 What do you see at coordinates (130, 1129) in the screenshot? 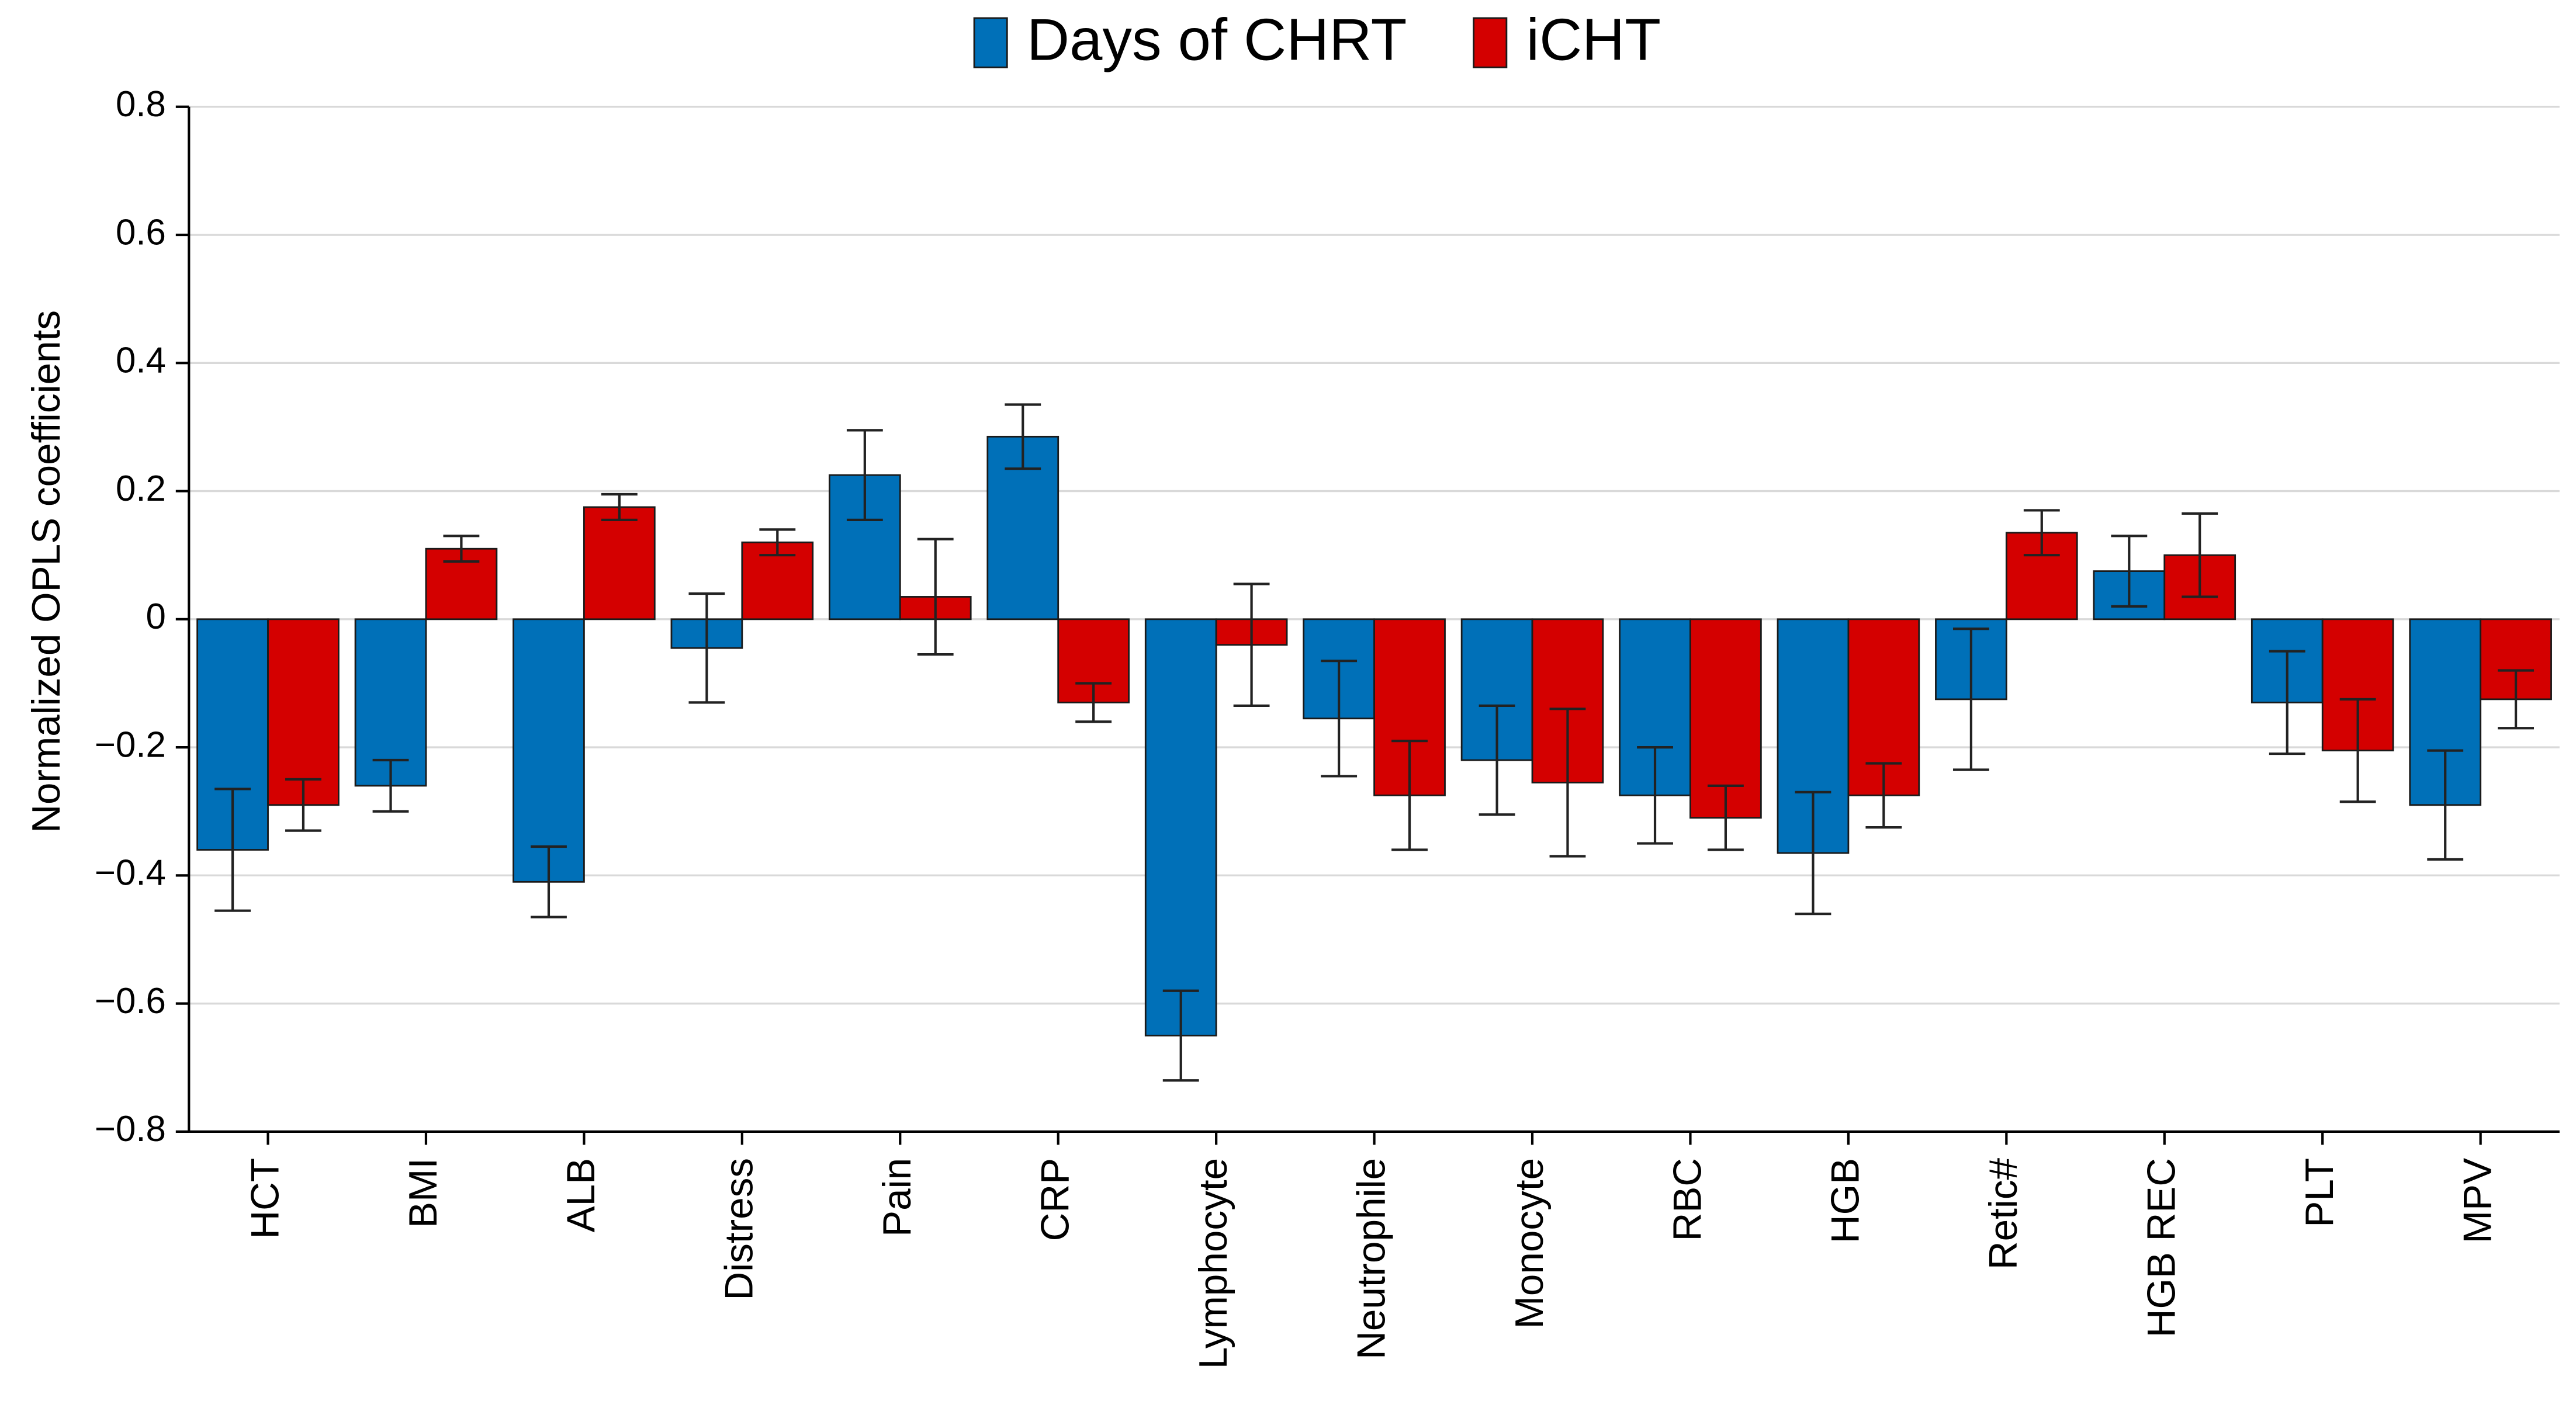
I see `y-tick-label: −0.8` at bounding box center [130, 1129].